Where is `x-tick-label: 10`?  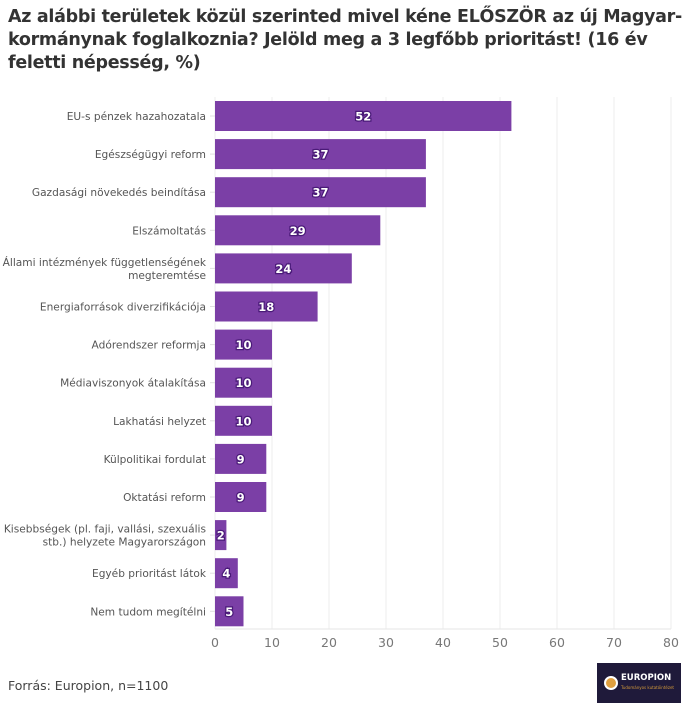 x-tick-label: 10 is located at coordinates (272, 642).